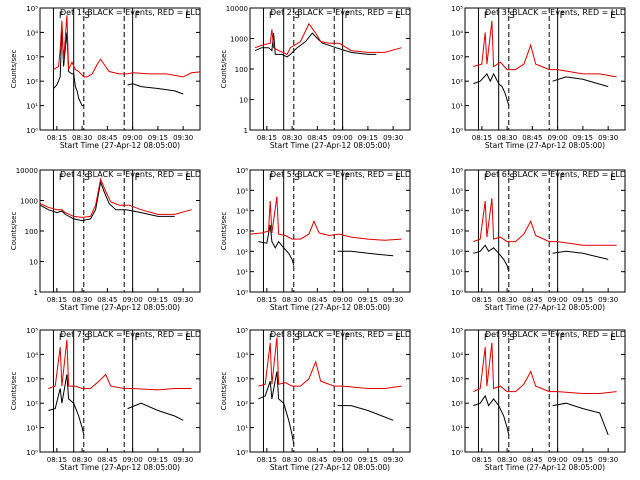 The image size is (640, 480). What do you see at coordinates (130, 174) in the screenshot?
I see `panel-title: Det 4: BLACK = Events, RED = LLD` at bounding box center [130, 174].